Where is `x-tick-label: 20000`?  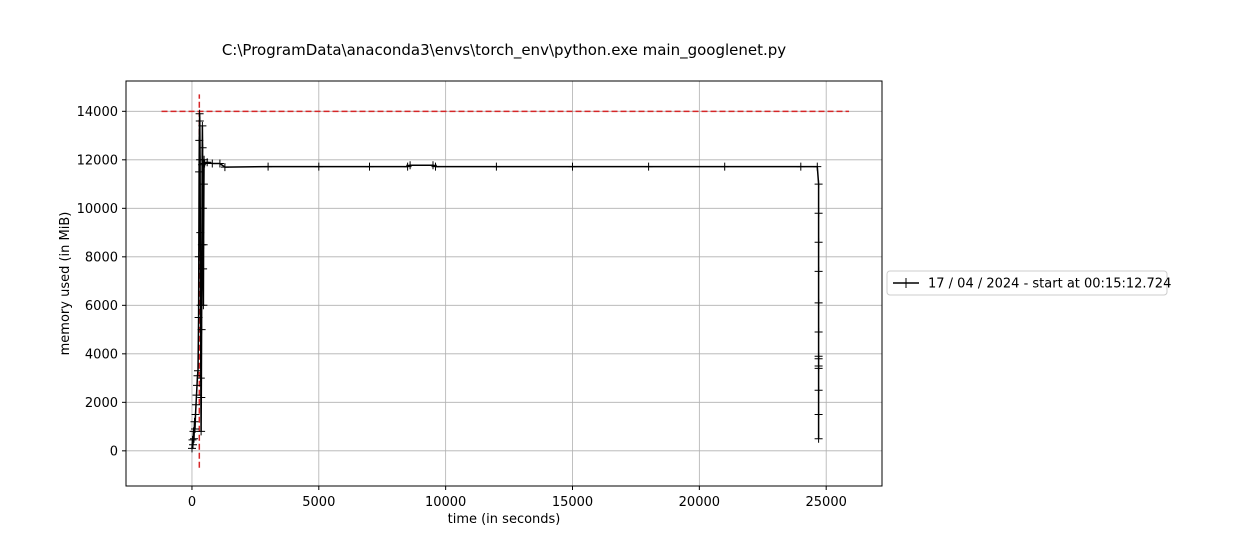 x-tick-label: 20000 is located at coordinates (699, 502).